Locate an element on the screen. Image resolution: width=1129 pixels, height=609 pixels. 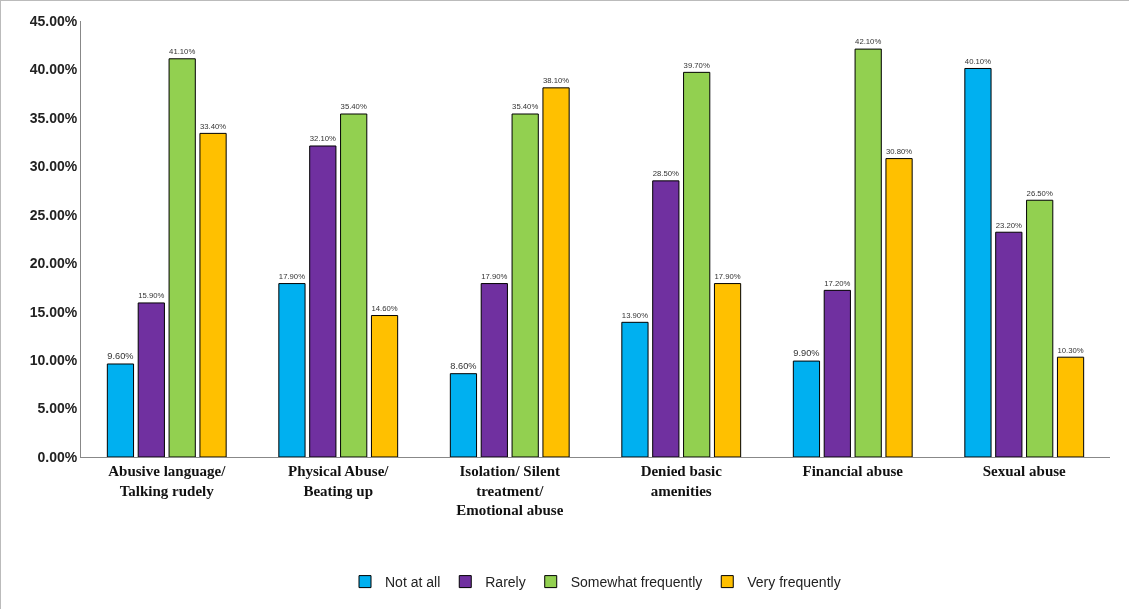
y-tick-label: 35.00% is located at coordinates (53, 117).